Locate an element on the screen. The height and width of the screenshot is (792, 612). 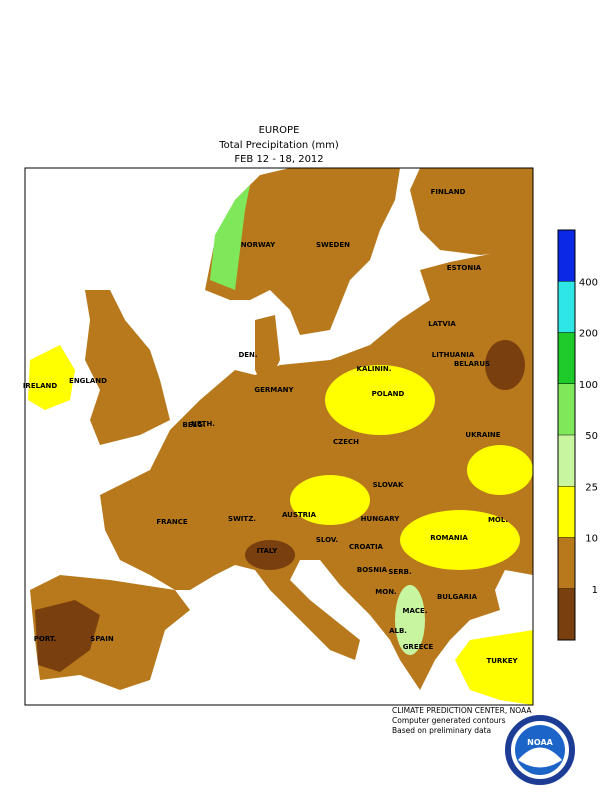
country-label: LATVIA is located at coordinates (442, 324).